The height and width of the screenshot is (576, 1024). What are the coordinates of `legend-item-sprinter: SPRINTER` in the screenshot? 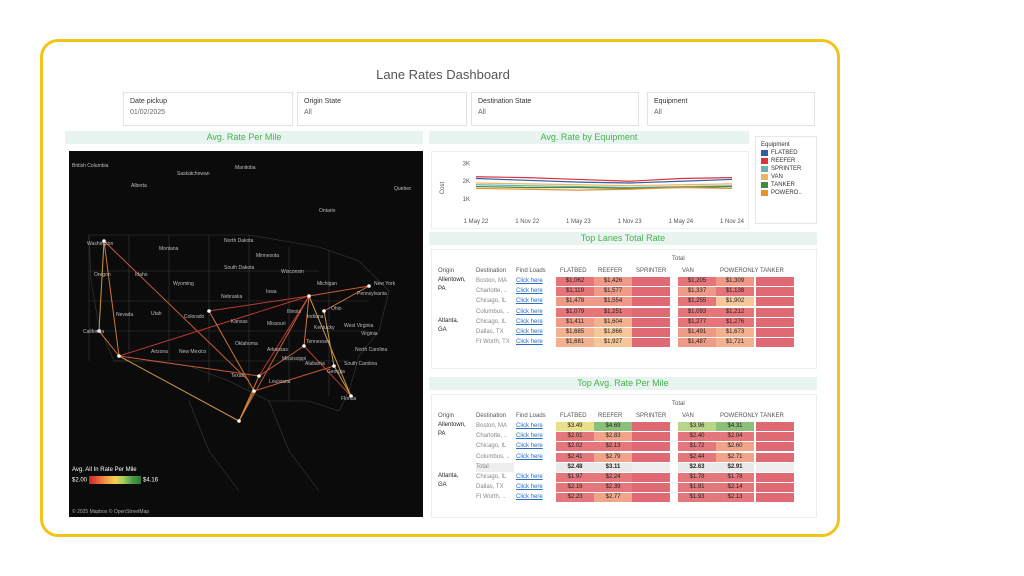 It's located at (786, 169).